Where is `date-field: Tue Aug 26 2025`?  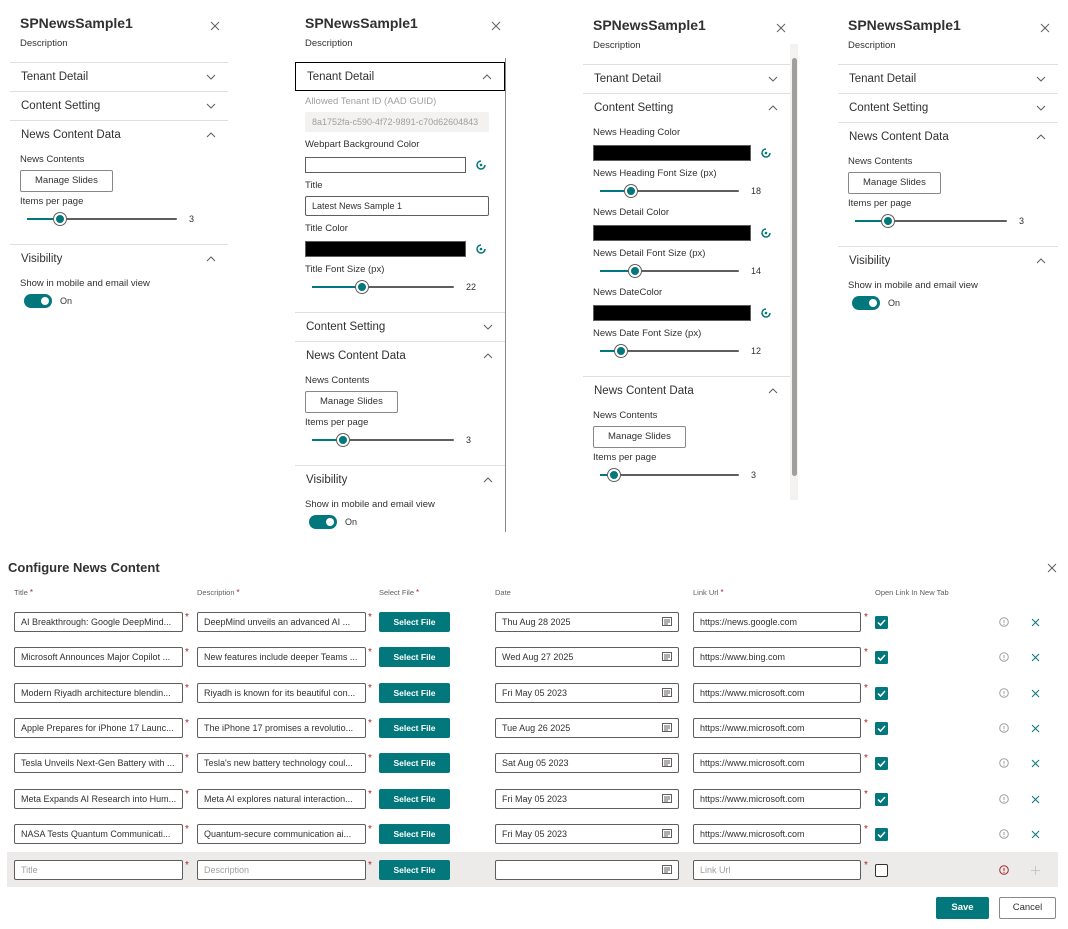 date-field: Tue Aug 26 2025 is located at coordinates (587, 727).